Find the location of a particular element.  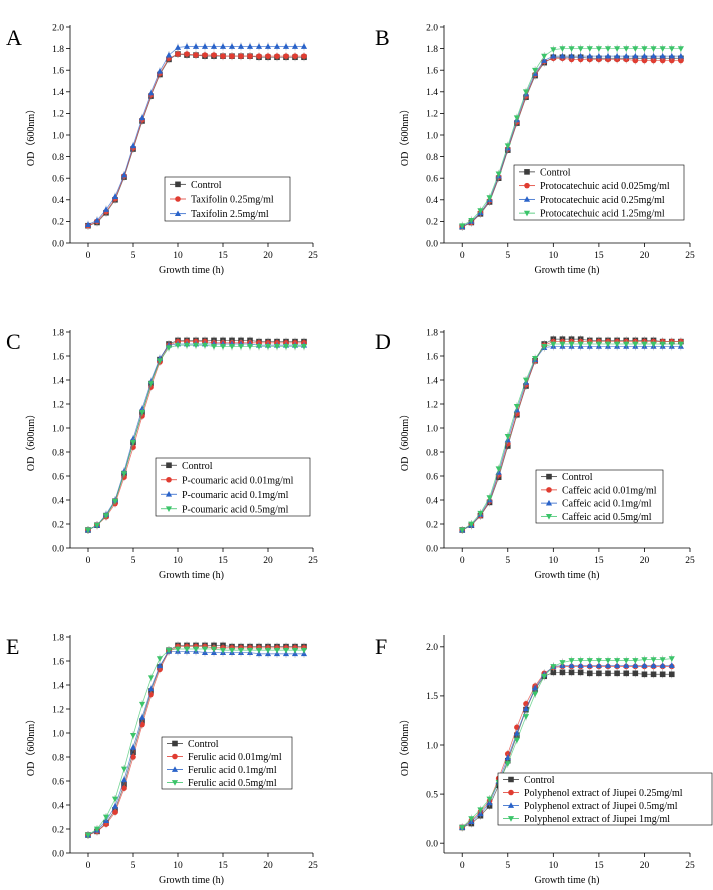

x-tick-label: 10 is located at coordinates (554, 256).